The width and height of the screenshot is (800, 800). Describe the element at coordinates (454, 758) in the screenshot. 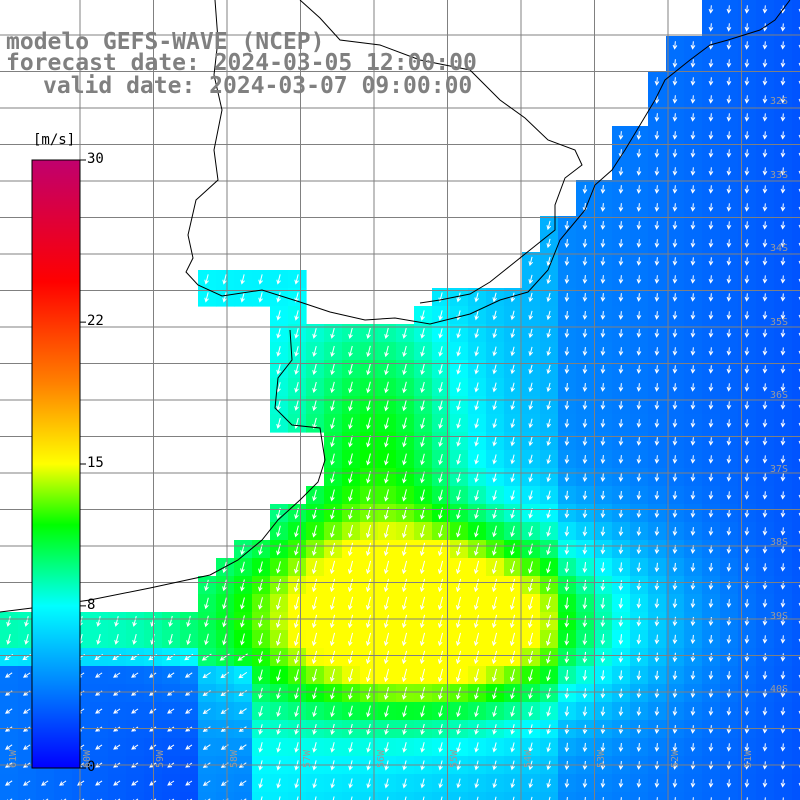

I see `longitude-label: 55W` at that location.